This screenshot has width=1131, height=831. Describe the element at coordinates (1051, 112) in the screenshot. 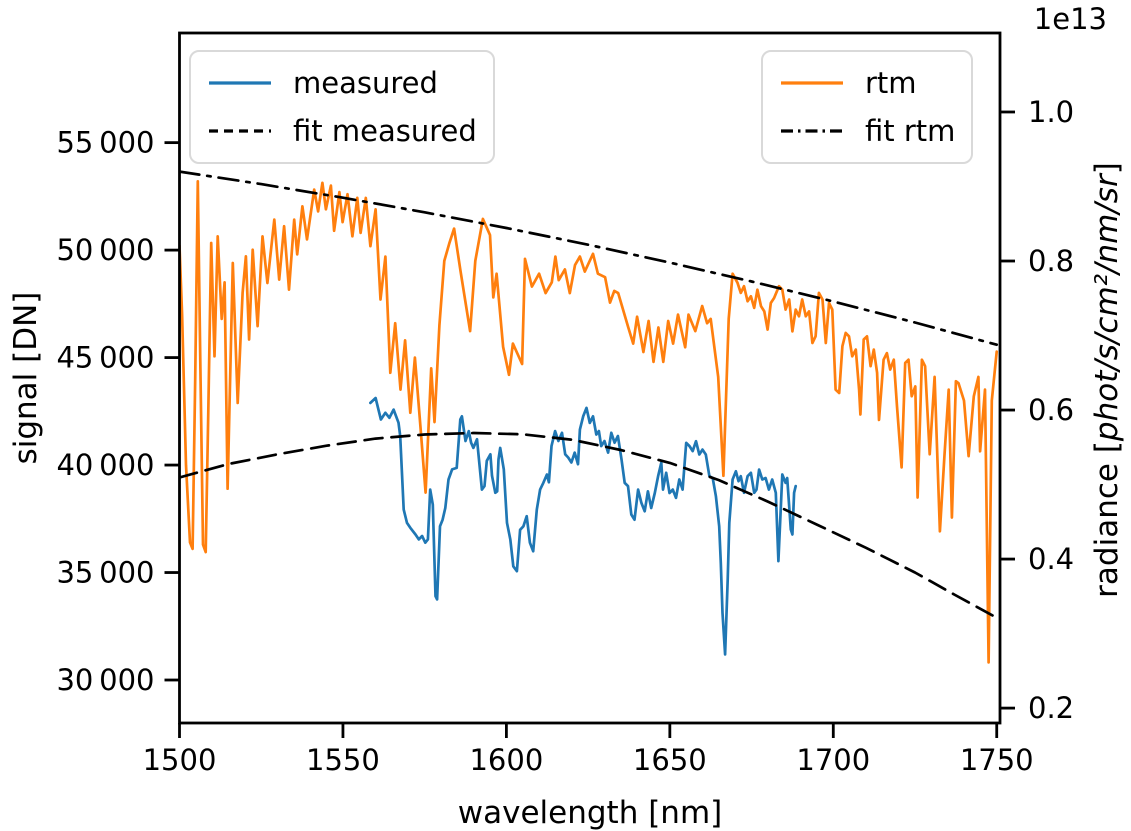

I see `y-right-tick-label: 1.0` at that location.